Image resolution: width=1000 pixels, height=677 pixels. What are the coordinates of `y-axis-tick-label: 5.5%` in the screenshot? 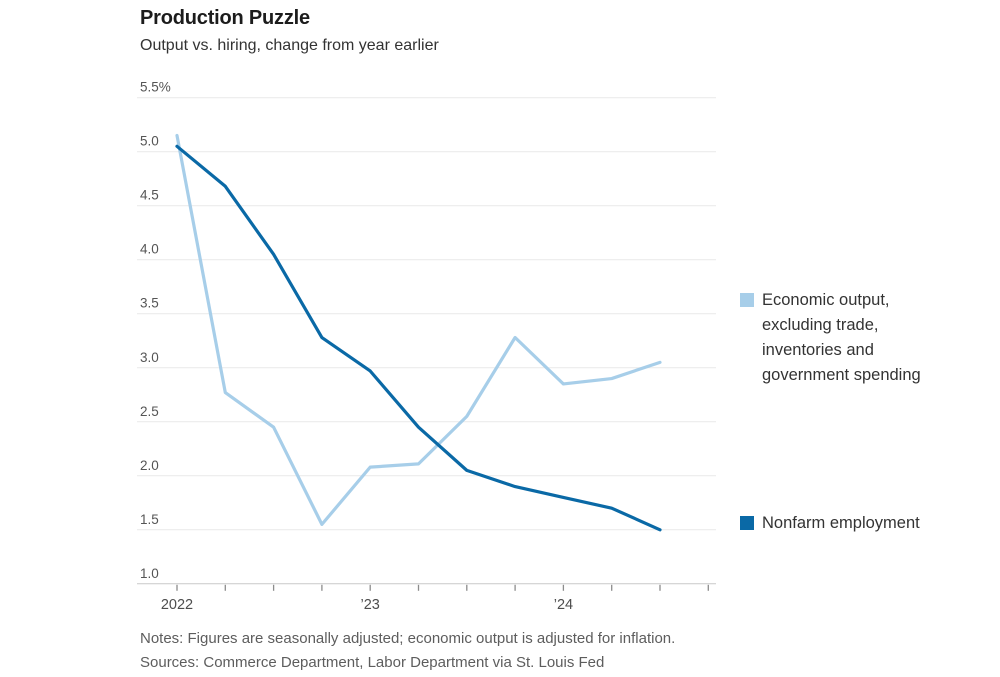 It's located at (155, 87).